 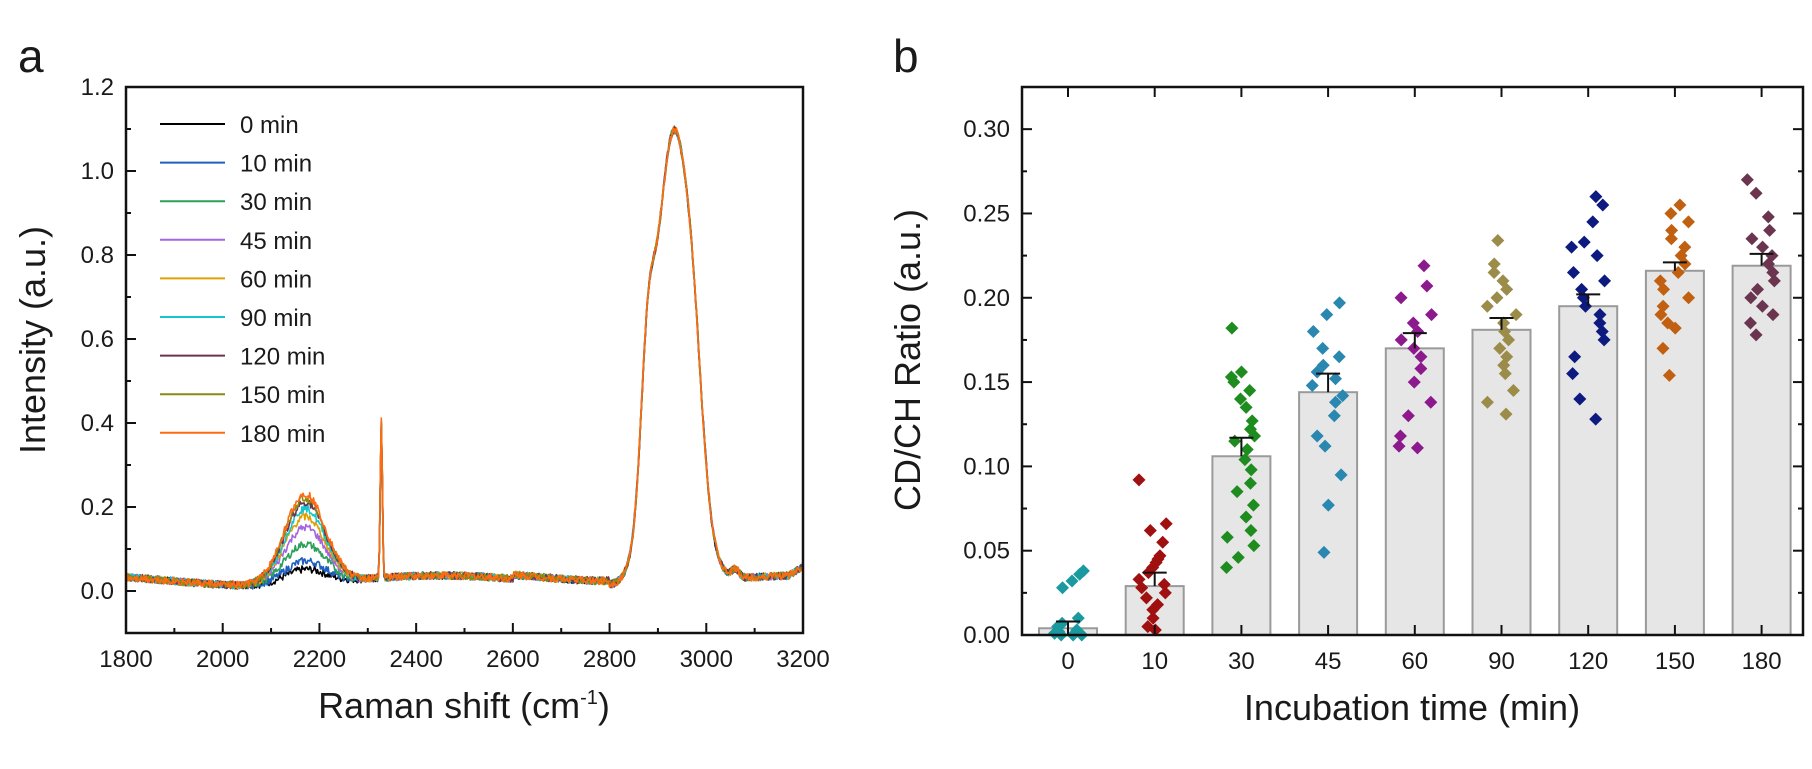 I want to click on panel-a-x-axis-label: Raman shift (cm-1), so click(x=464, y=705).